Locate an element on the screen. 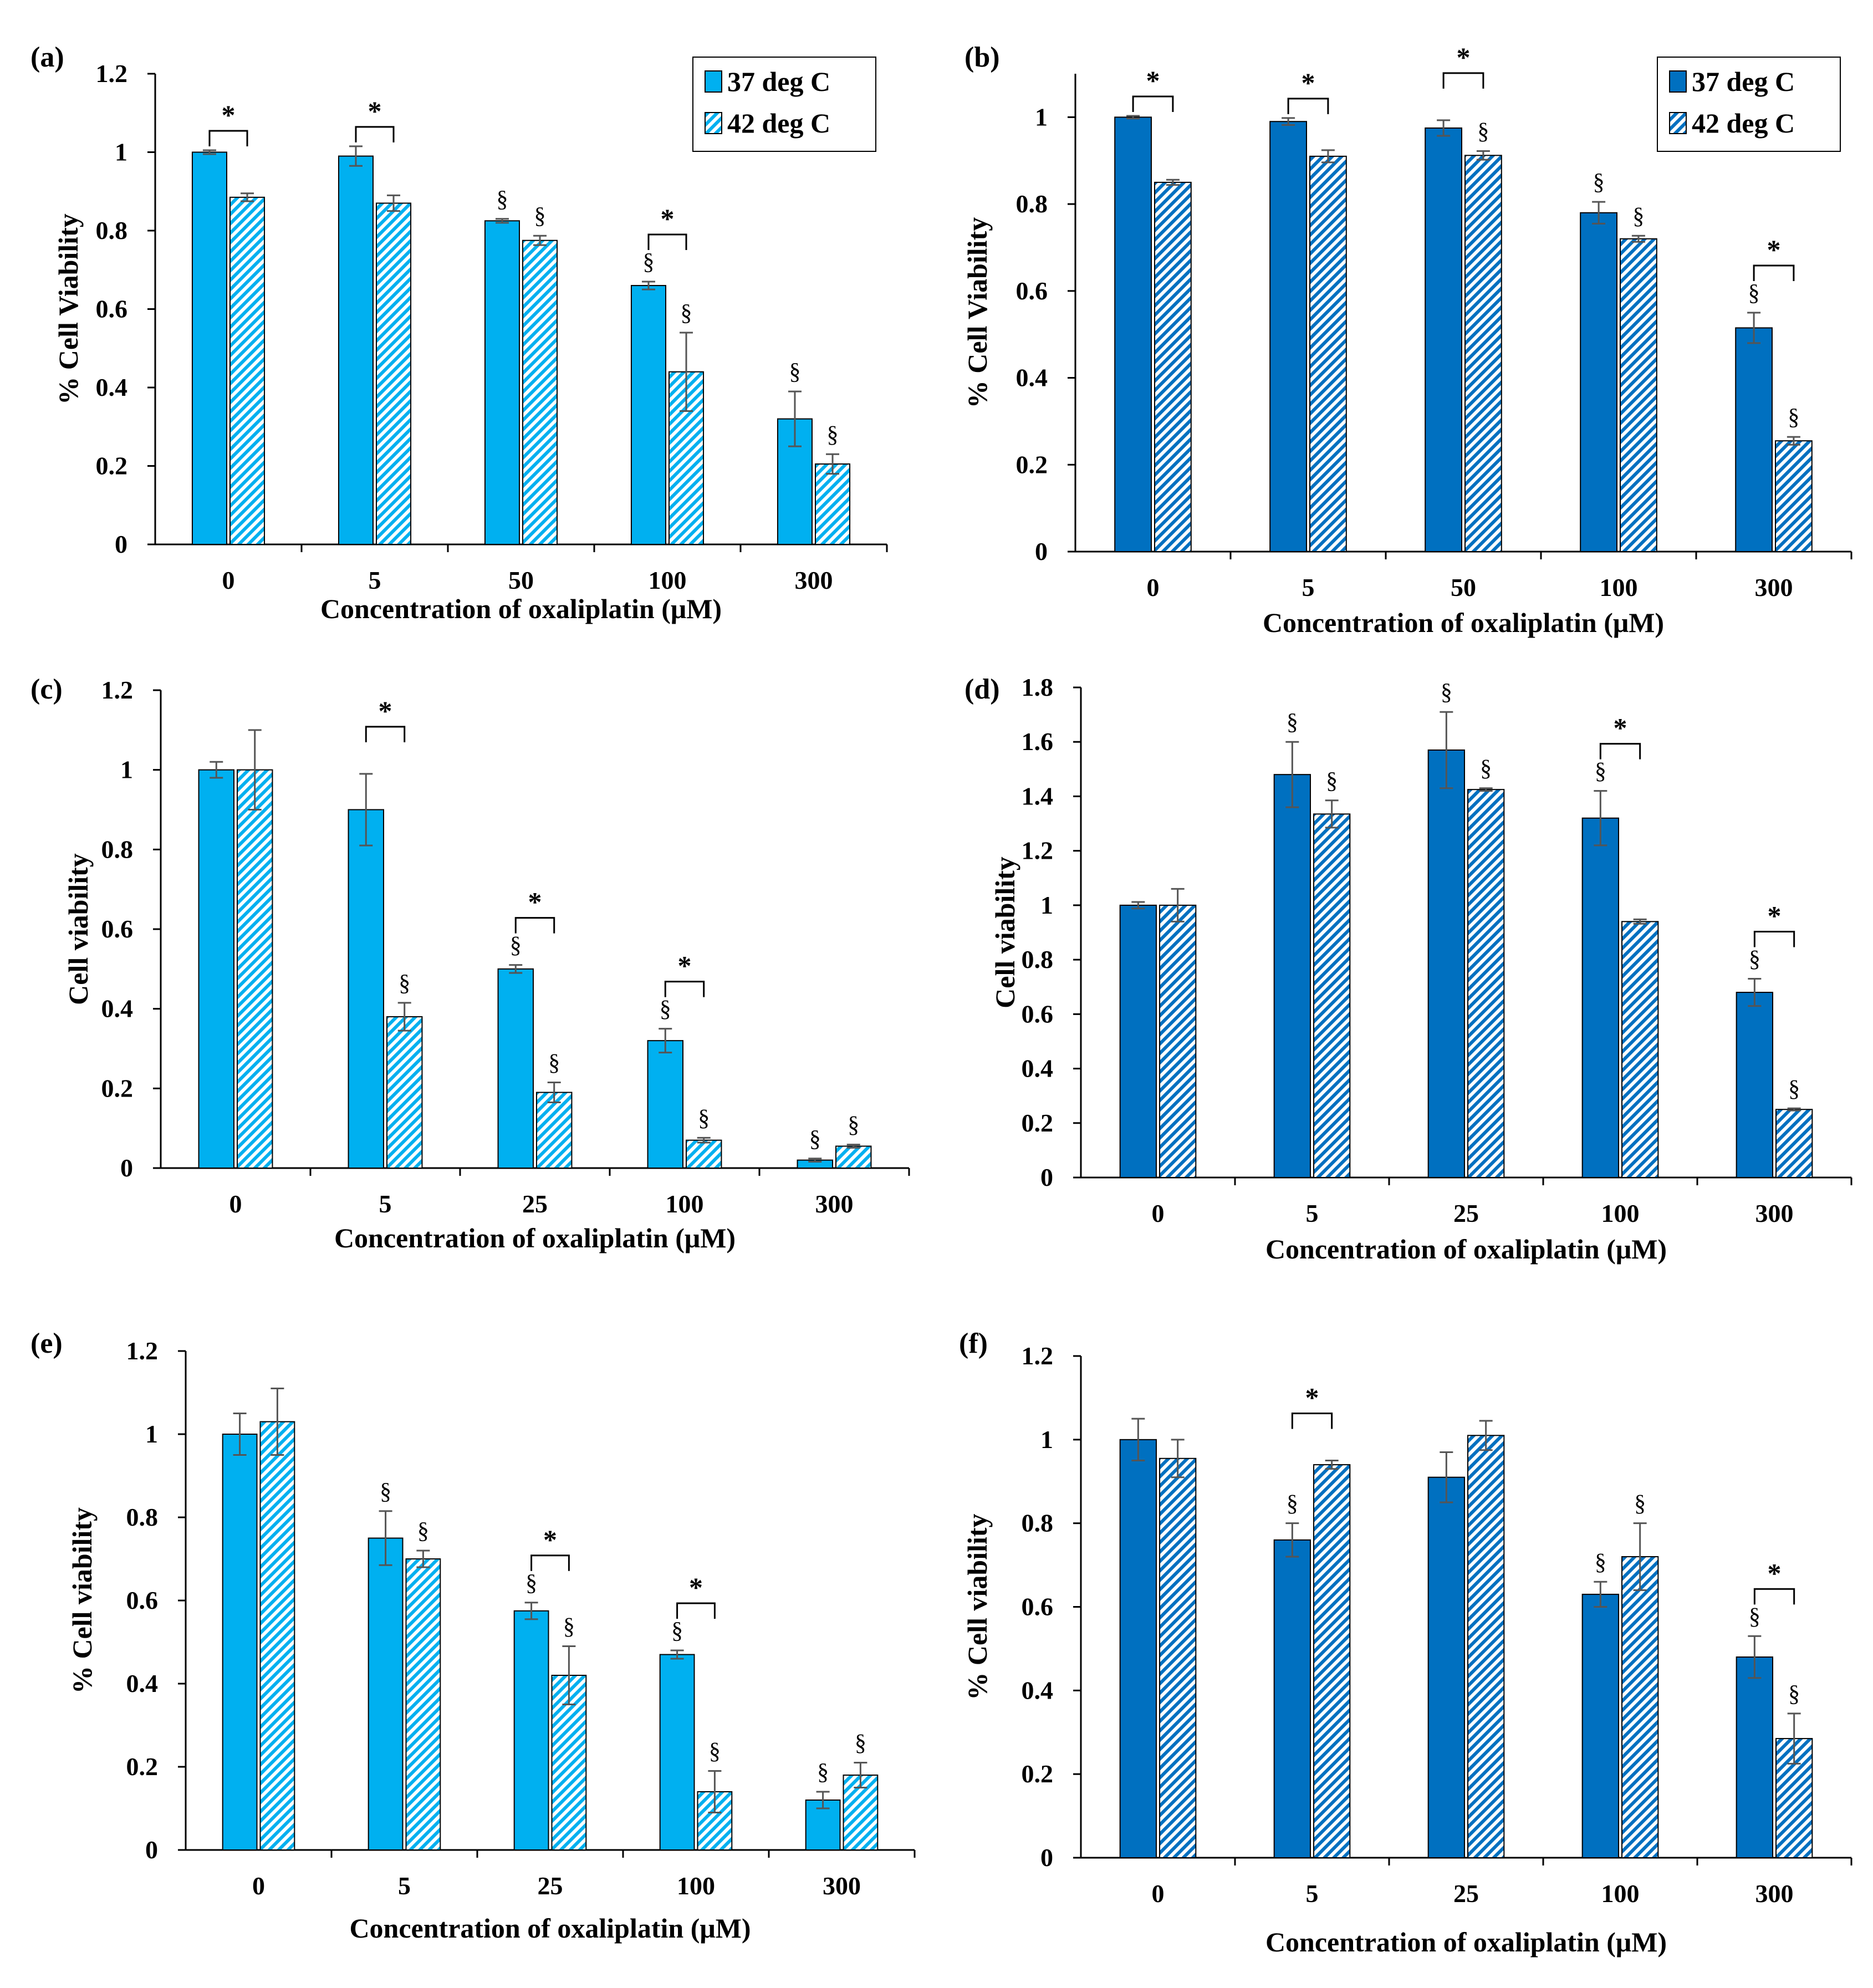 The image size is (1873, 1988). legend: 37 deg C 42 deg C is located at coordinates (1749, 105).